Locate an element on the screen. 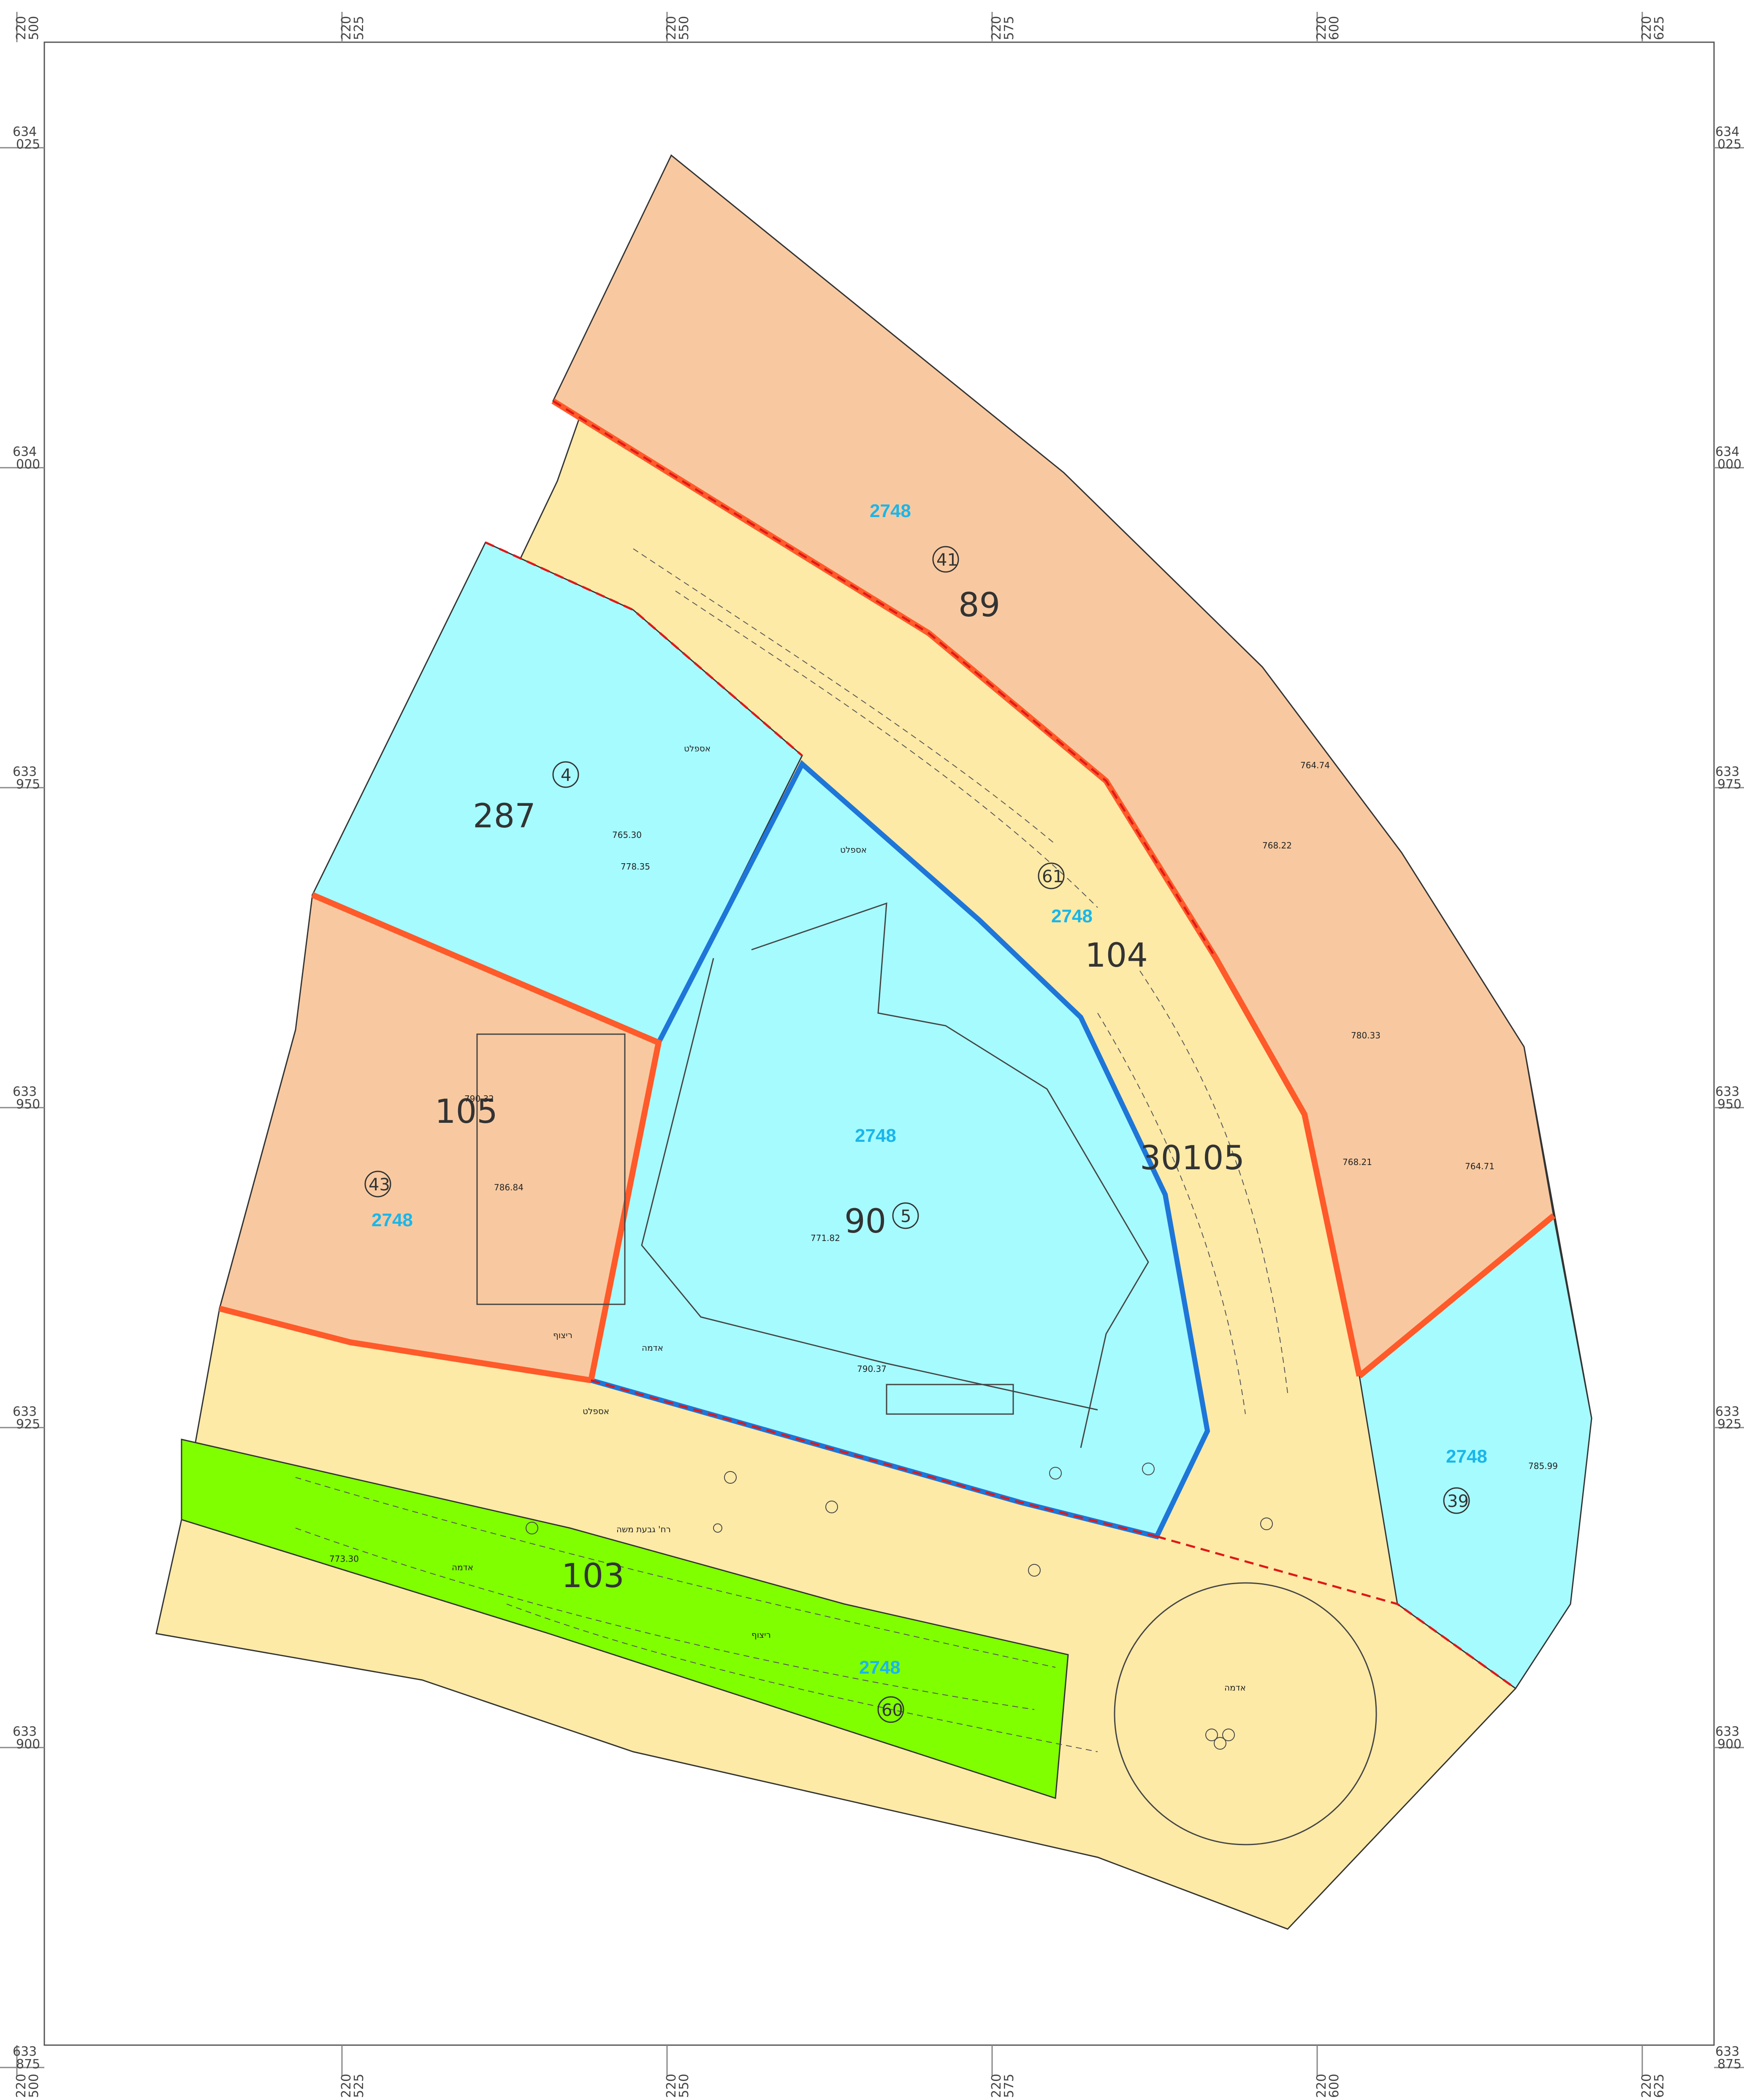 This screenshot has width=1744, height=2100. svg-text: 625 is located at coordinates (1659, 28).